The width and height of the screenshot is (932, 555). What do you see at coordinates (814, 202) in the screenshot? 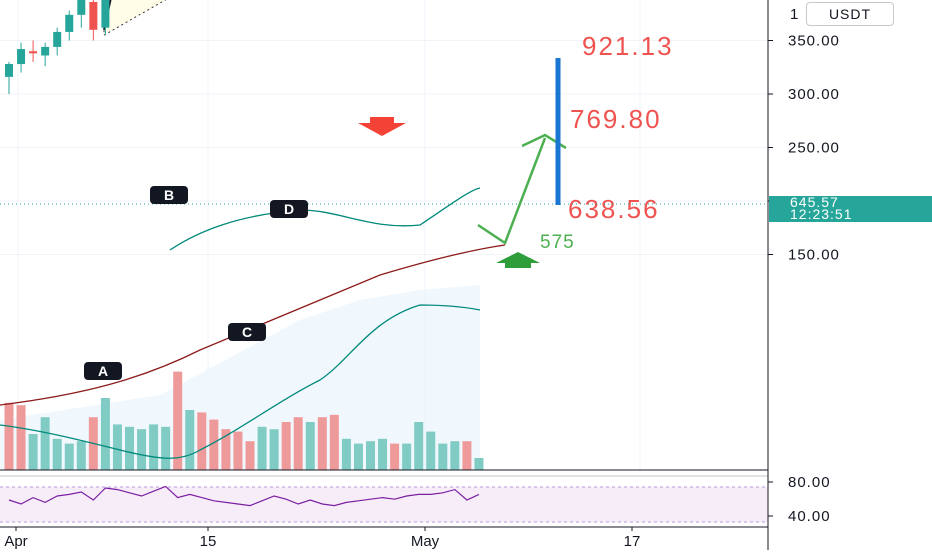
I see `current-price-value: 645.57` at bounding box center [814, 202].